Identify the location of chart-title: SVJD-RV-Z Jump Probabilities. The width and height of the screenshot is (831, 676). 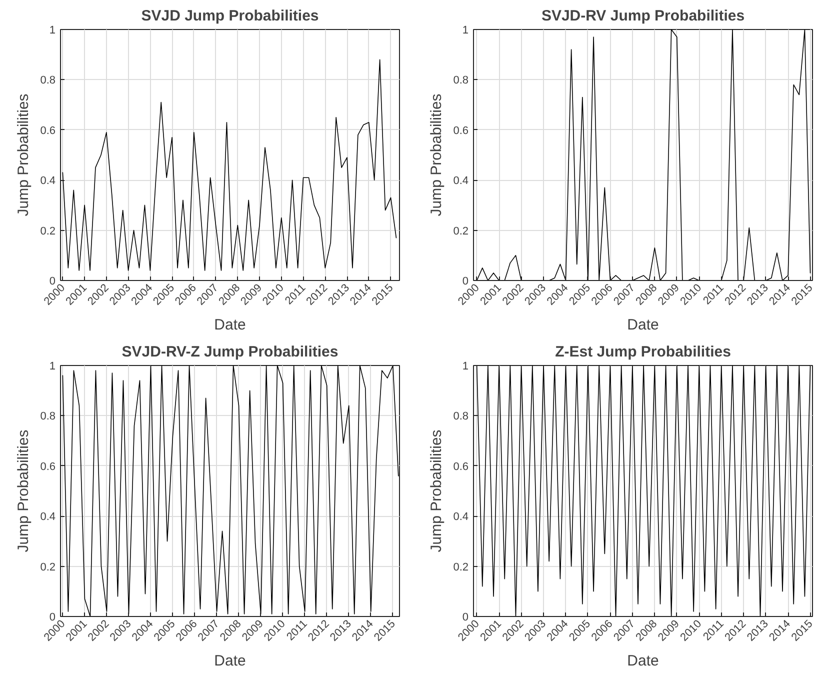
(230, 352).